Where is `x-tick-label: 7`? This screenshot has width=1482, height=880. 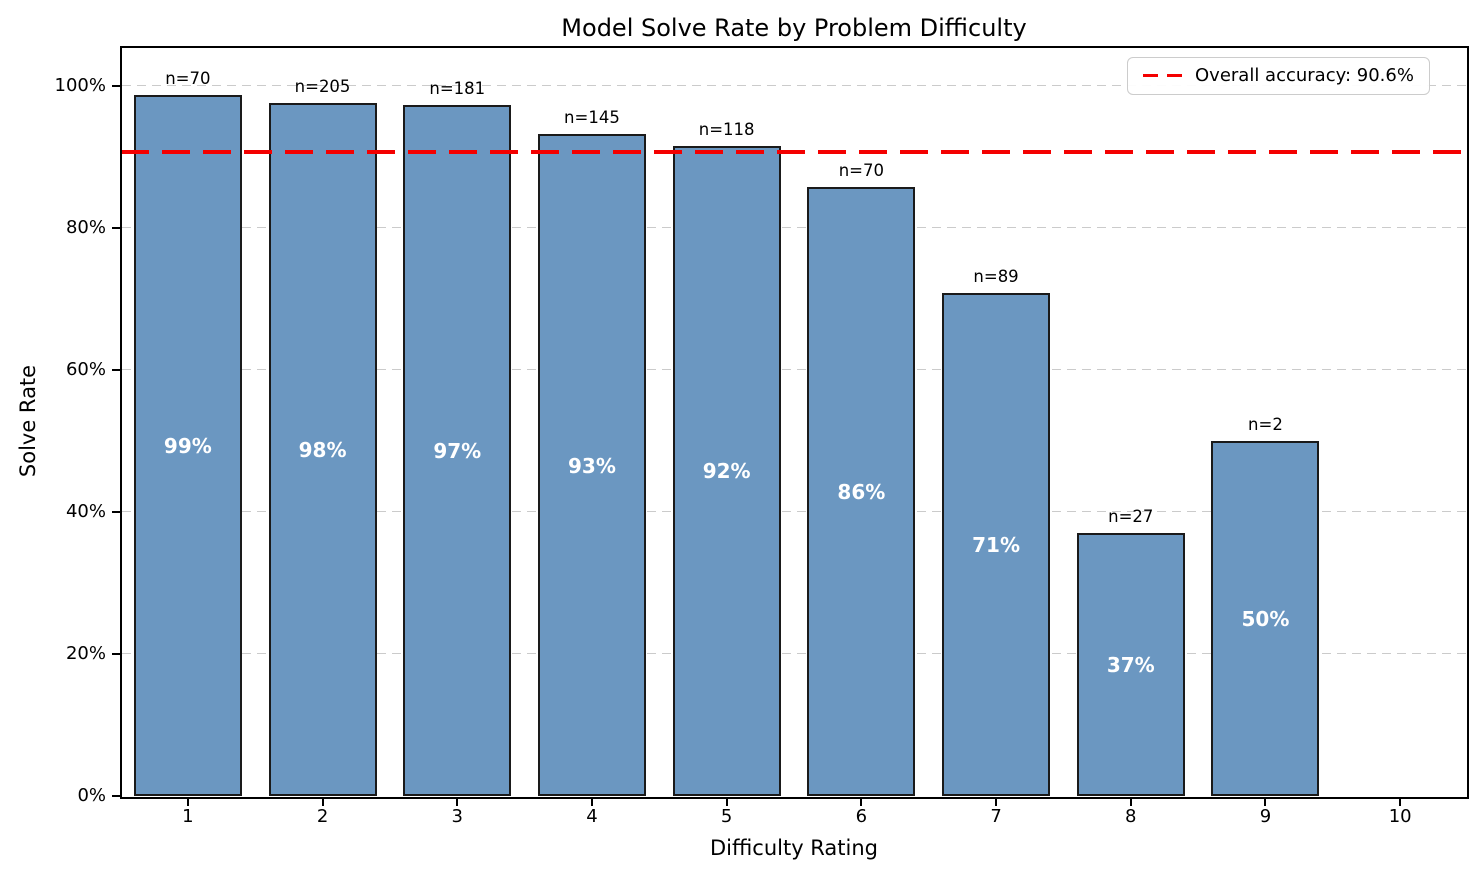
x-tick-label: 7 is located at coordinates (996, 816).